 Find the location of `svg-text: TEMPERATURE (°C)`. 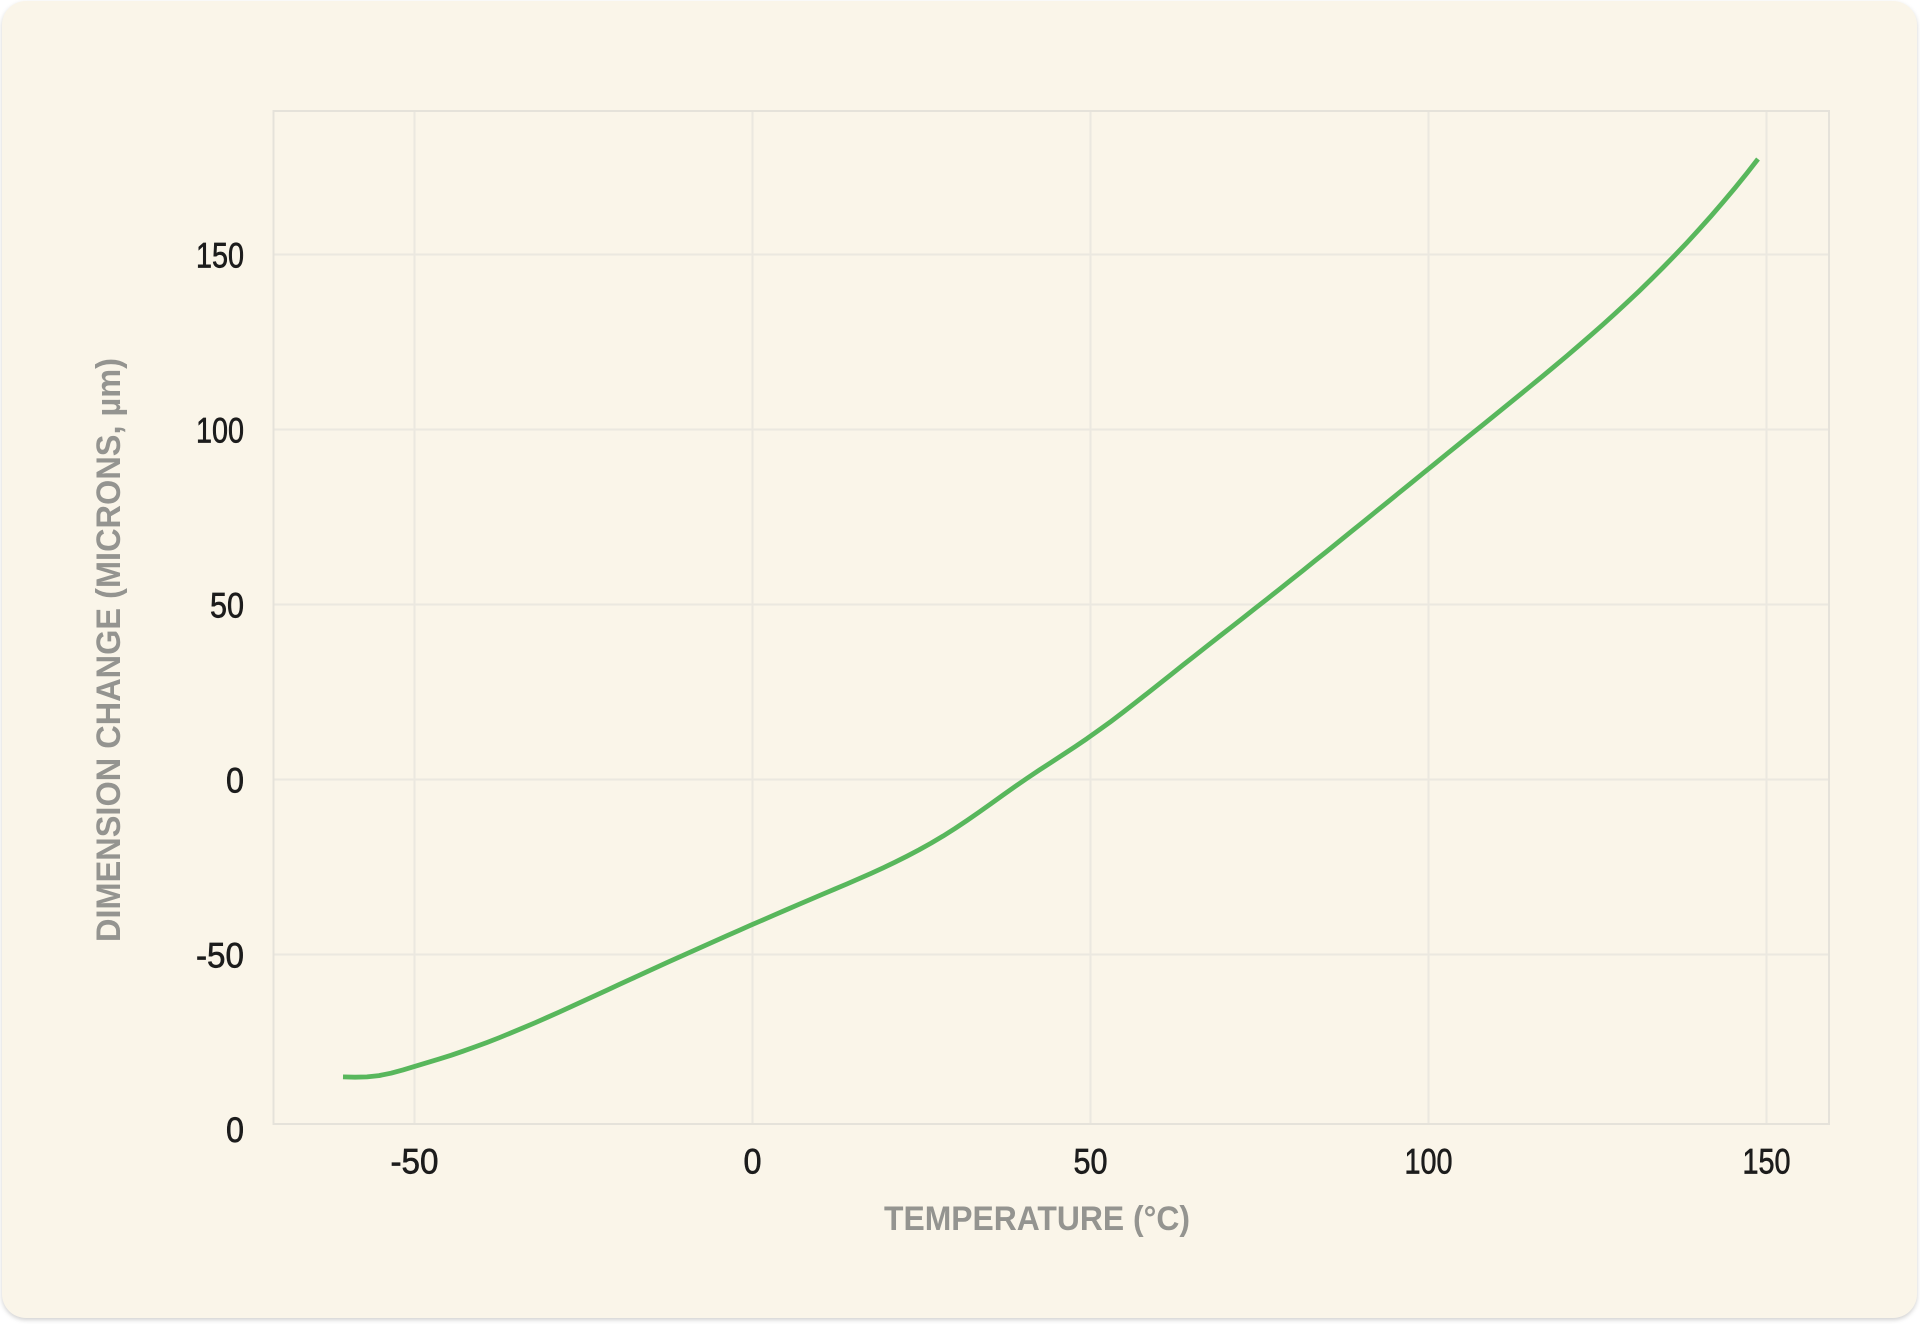

svg-text: TEMPERATURE (°C) is located at coordinates (1037, 1219).